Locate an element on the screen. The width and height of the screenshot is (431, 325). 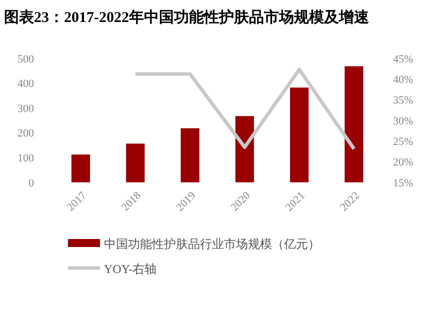
y-tick-label: 200 is located at coordinates (26, 134).